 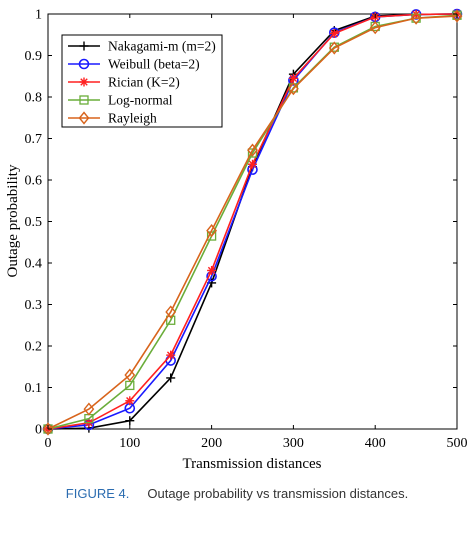 What do you see at coordinates (38, 430) in the screenshot?
I see `y-tick-label: 0` at bounding box center [38, 430].